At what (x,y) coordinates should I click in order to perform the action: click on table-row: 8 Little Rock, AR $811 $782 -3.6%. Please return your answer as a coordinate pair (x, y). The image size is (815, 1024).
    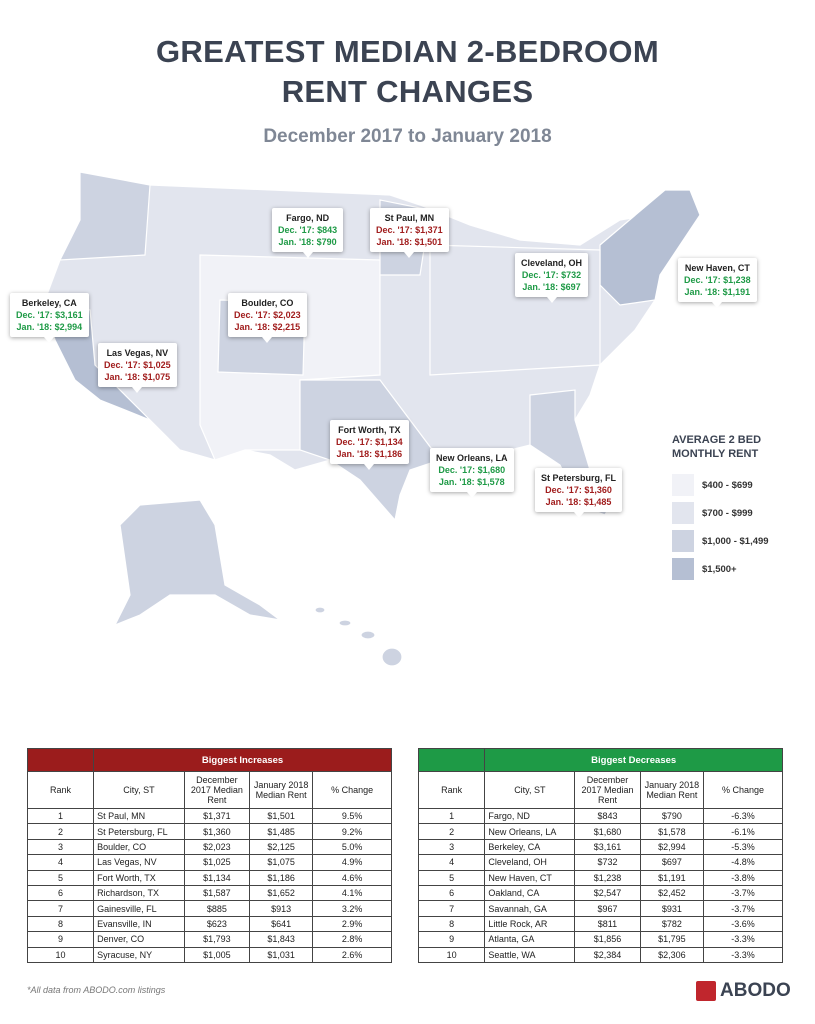
    Looking at the image, I should click on (600, 924).